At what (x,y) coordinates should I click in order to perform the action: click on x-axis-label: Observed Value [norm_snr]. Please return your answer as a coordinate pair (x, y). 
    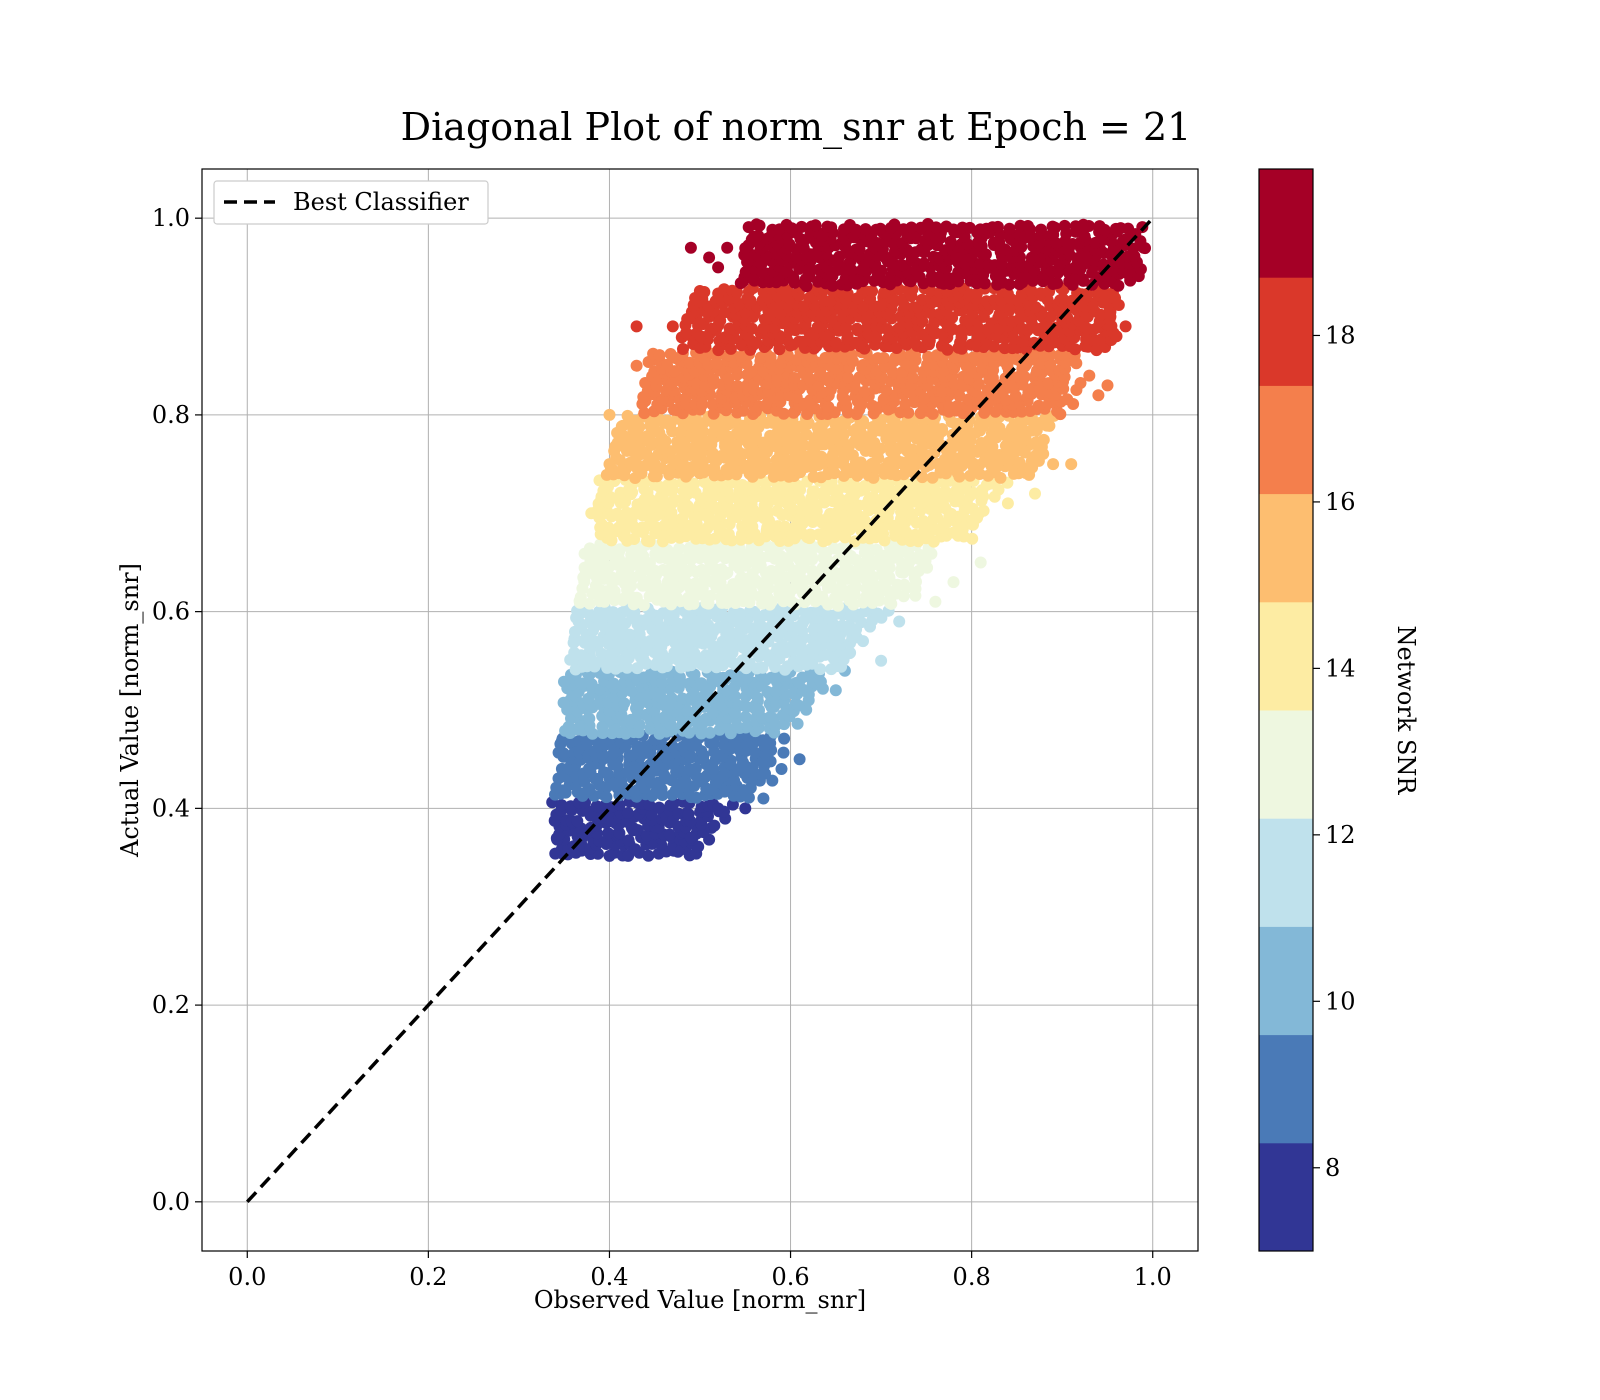
    Looking at the image, I should click on (700, 1300).